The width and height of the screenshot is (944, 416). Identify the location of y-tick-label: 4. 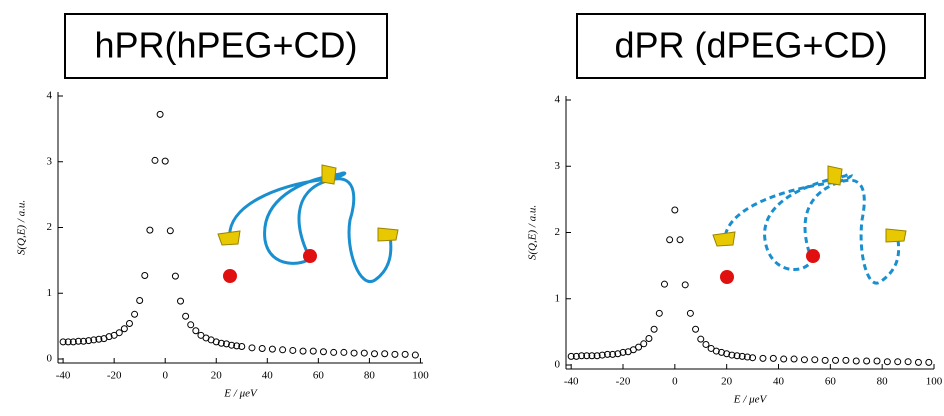
(558, 100).